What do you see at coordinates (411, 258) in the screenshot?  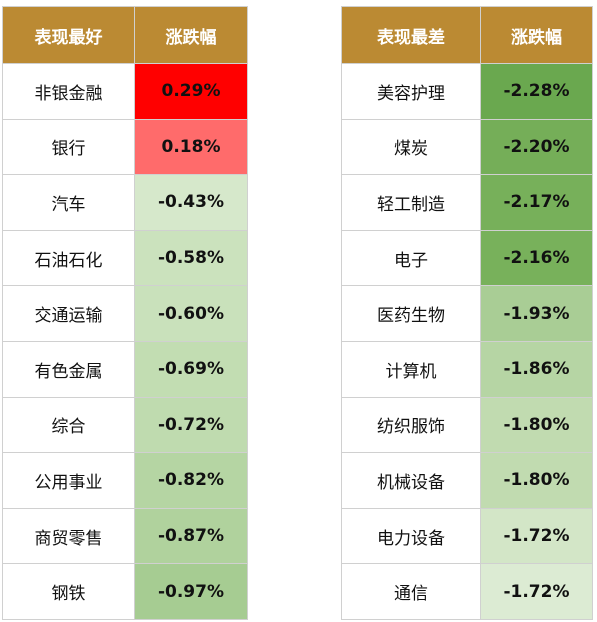 I see `worst-sector-name: 电子` at bounding box center [411, 258].